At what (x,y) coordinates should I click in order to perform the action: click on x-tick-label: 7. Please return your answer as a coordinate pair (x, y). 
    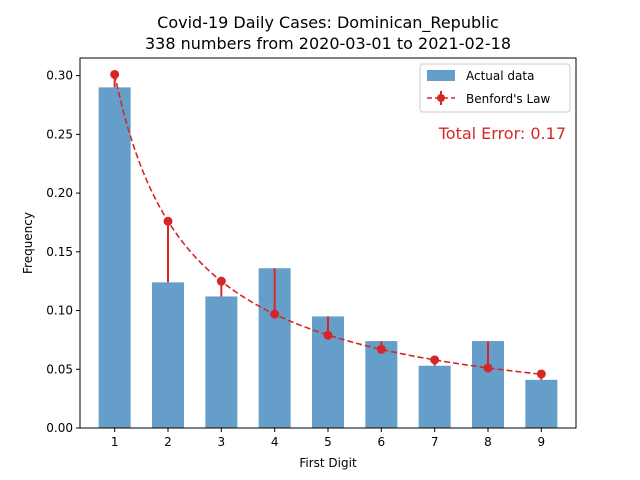
    Looking at the image, I should click on (435, 442).